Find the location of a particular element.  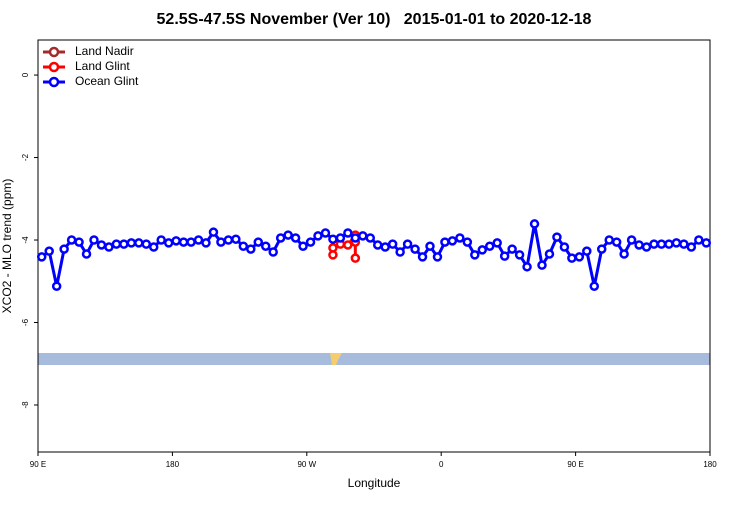

y-tick-label: -4 is located at coordinates (25, 240).